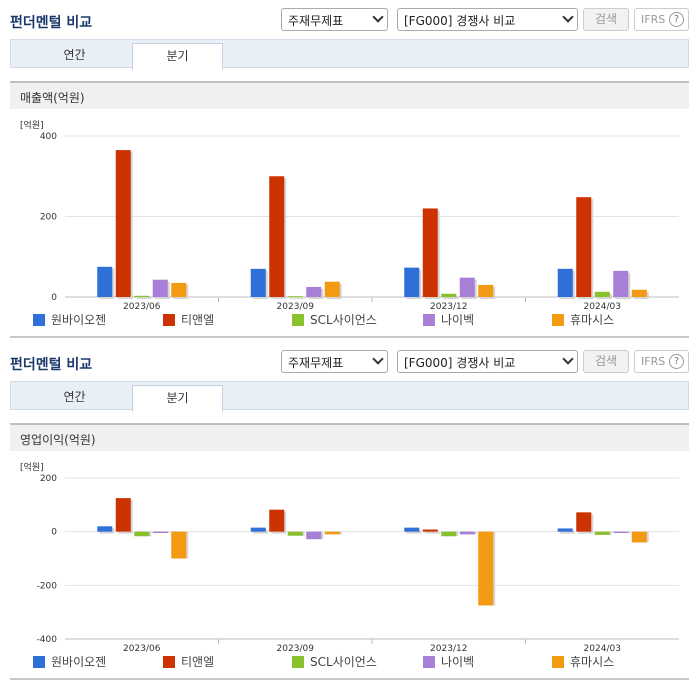  What do you see at coordinates (349, 95) in the screenshot?
I see `section-title: 매출액(억원)` at bounding box center [349, 95].